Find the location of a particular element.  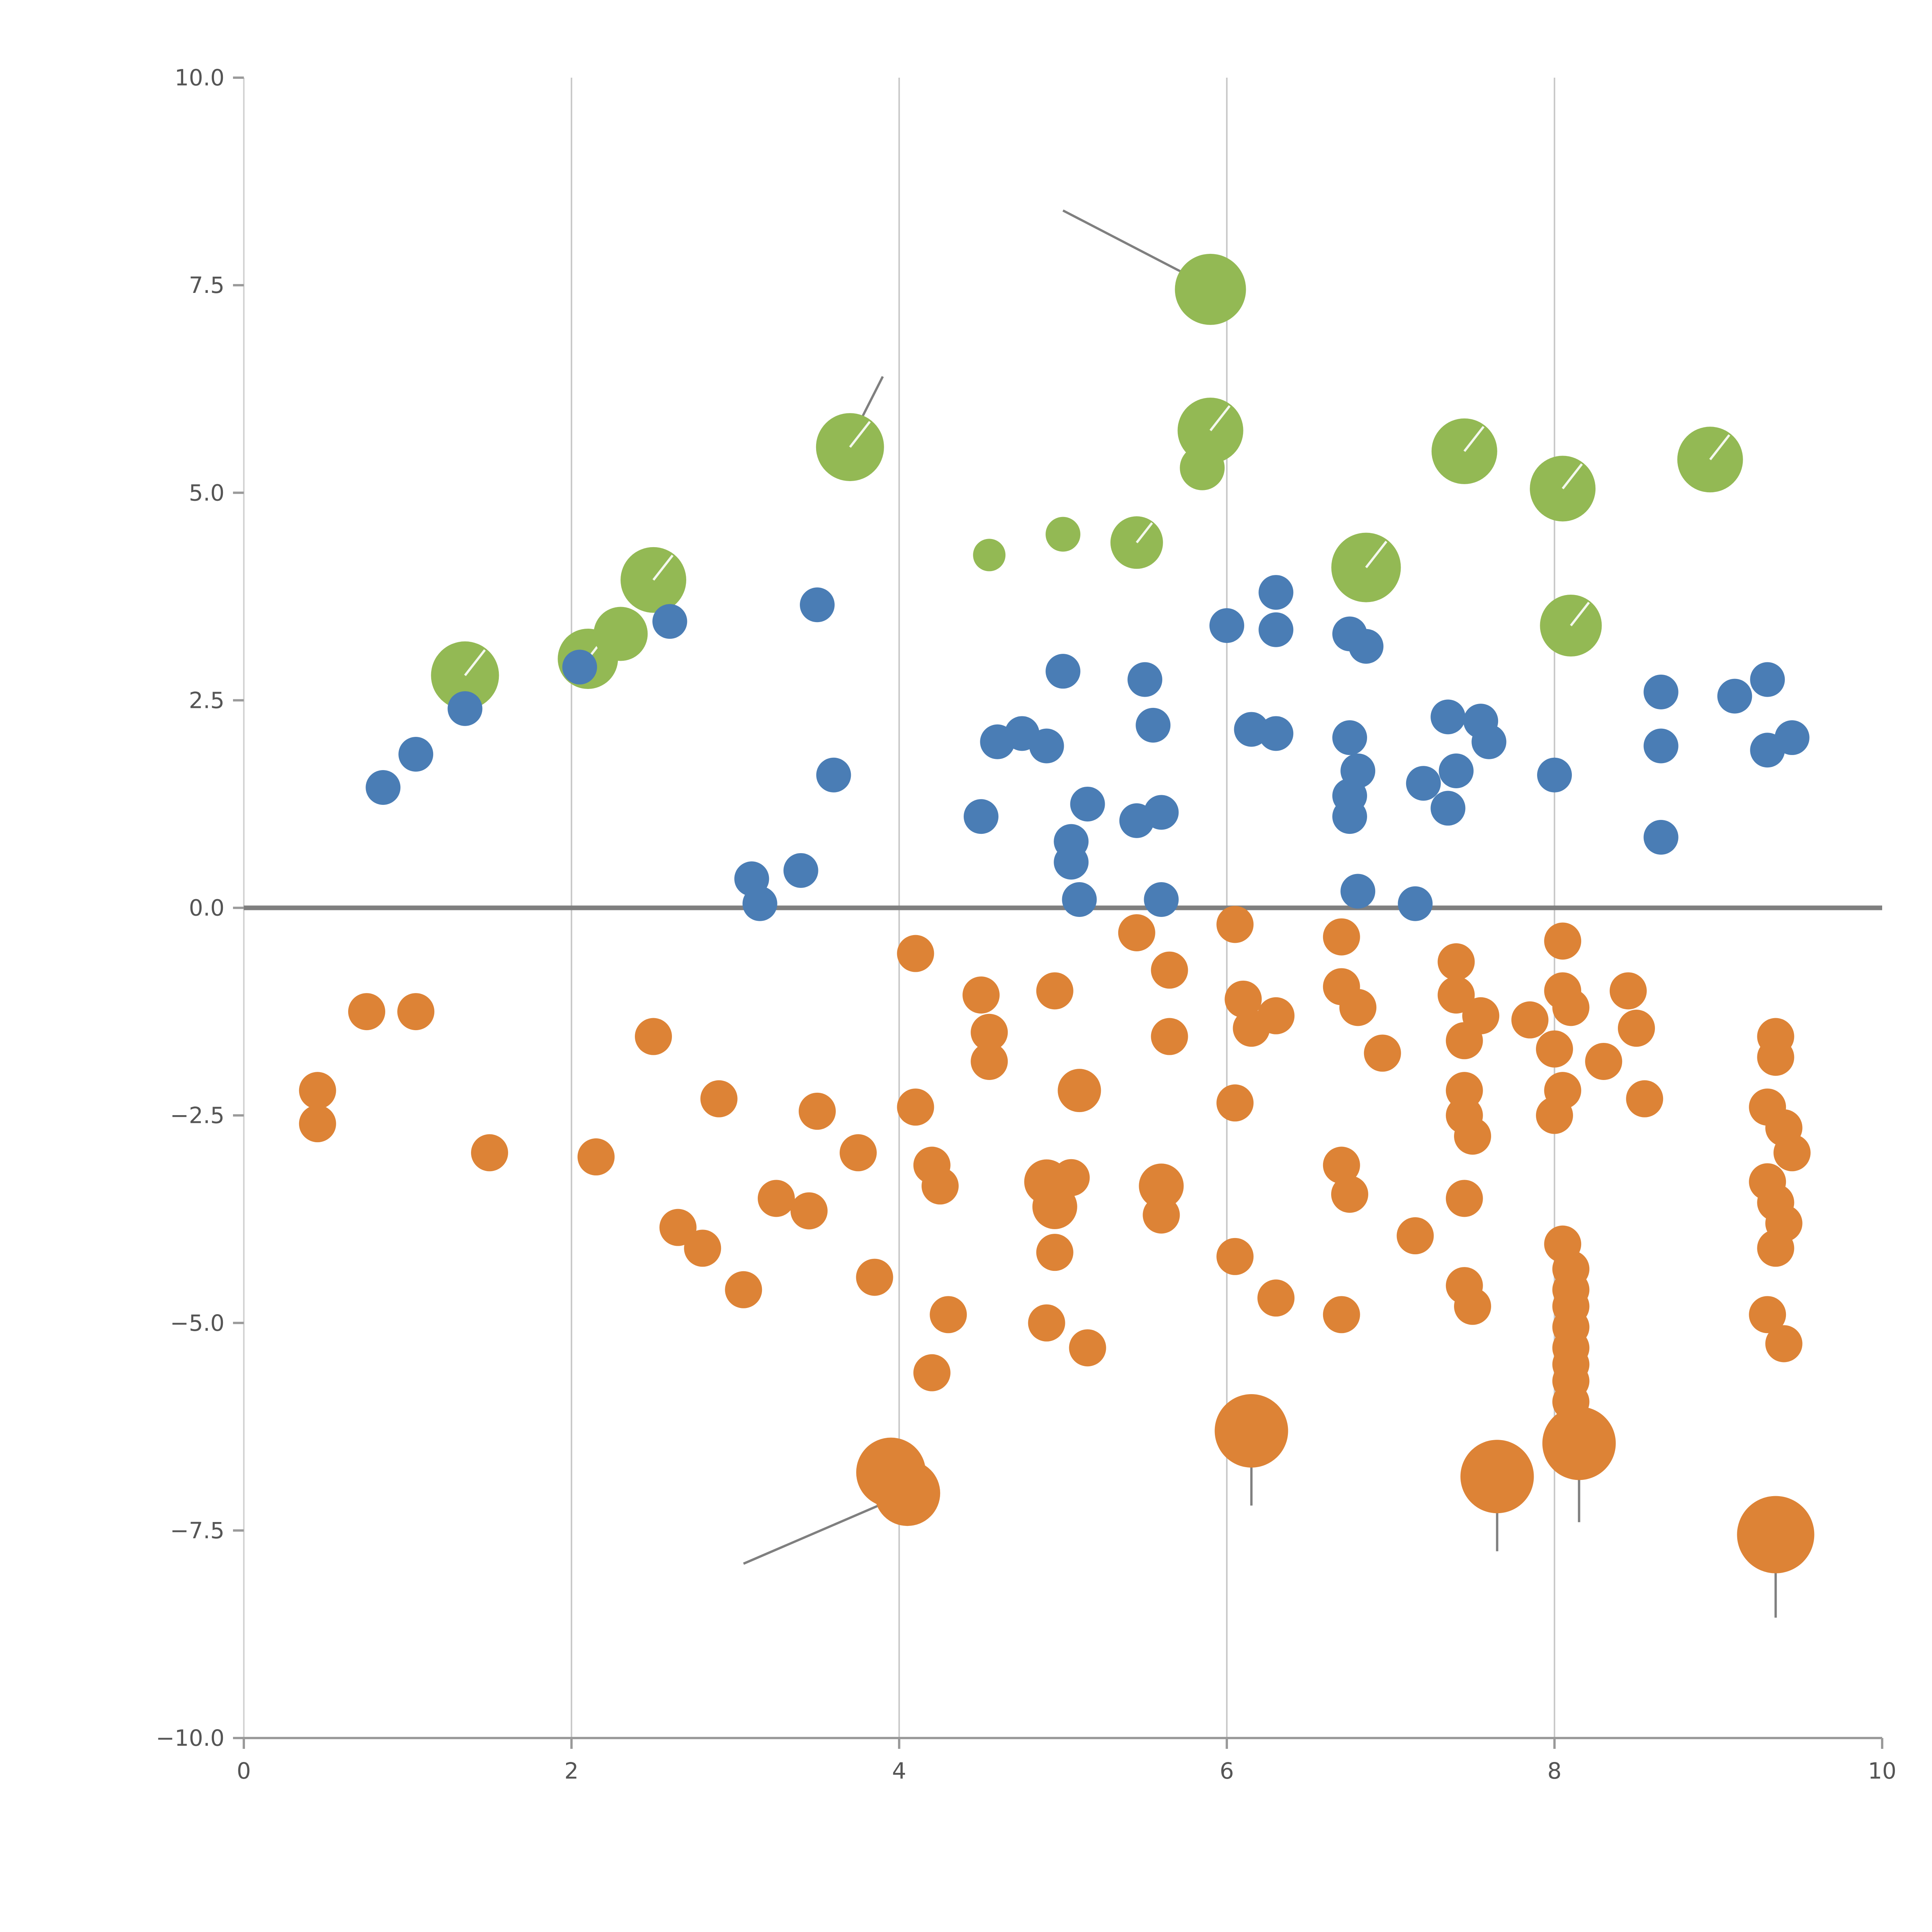

y-tick-label: 2.5 is located at coordinates (207, 700).